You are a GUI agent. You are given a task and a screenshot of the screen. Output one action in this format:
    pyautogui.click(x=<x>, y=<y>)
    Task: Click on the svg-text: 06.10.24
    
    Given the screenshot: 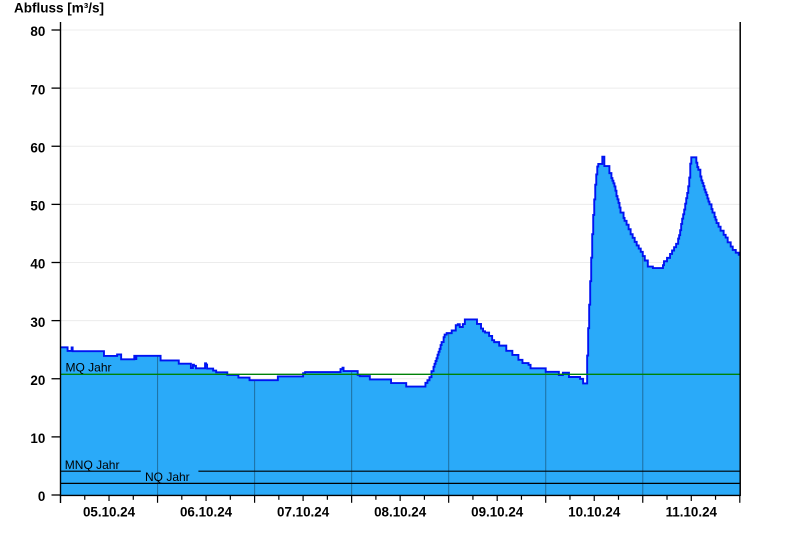 What is the action you would take?
    pyautogui.click(x=206, y=511)
    